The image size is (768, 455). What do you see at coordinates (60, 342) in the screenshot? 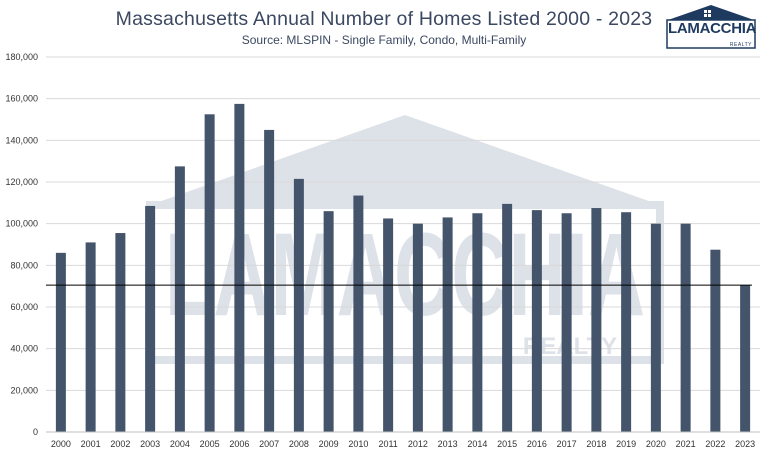
I see `bar-2000` at bounding box center [60, 342].